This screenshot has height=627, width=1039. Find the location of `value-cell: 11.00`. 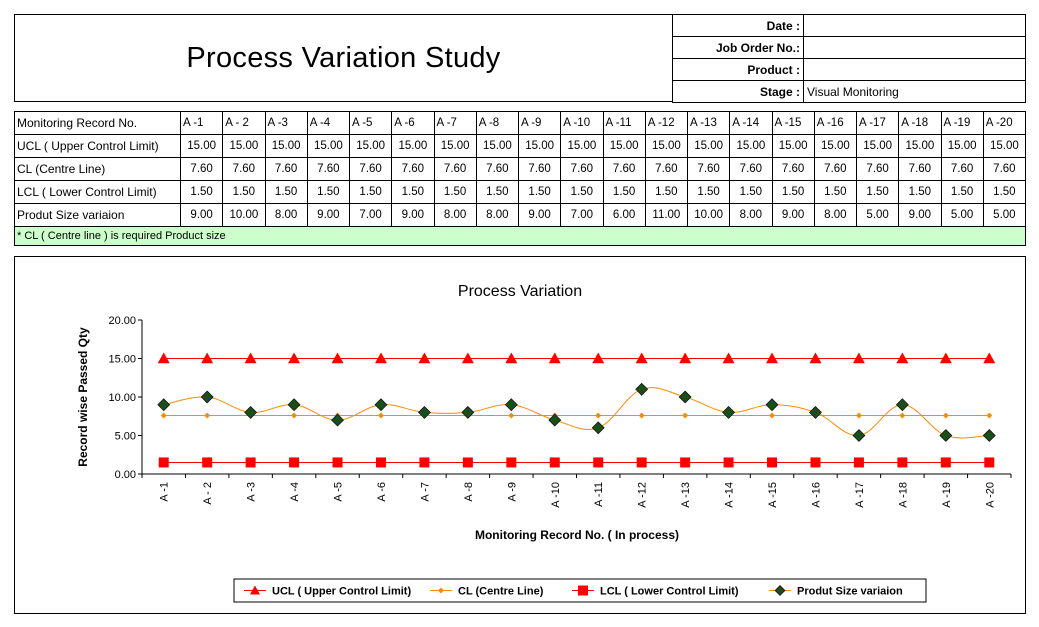

value-cell: 11.00 is located at coordinates (666, 215).